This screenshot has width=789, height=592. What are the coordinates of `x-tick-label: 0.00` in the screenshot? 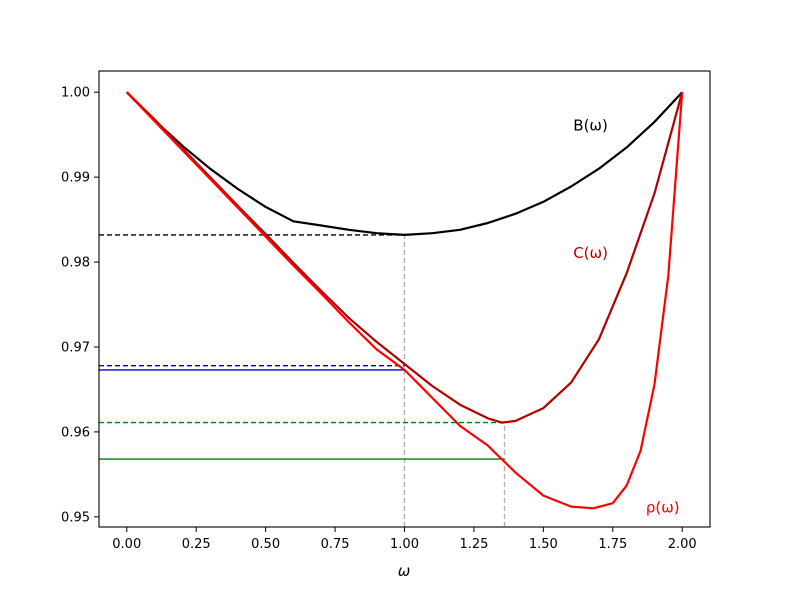 It's located at (126, 544).